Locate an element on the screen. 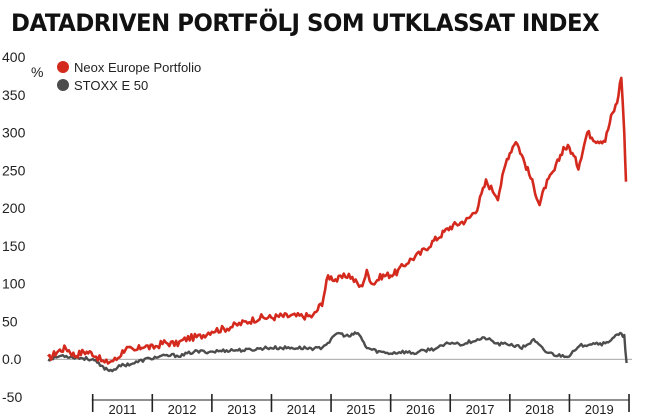 This screenshot has width=653, height=420. legend-label: STOXX E 50 is located at coordinates (111, 85).